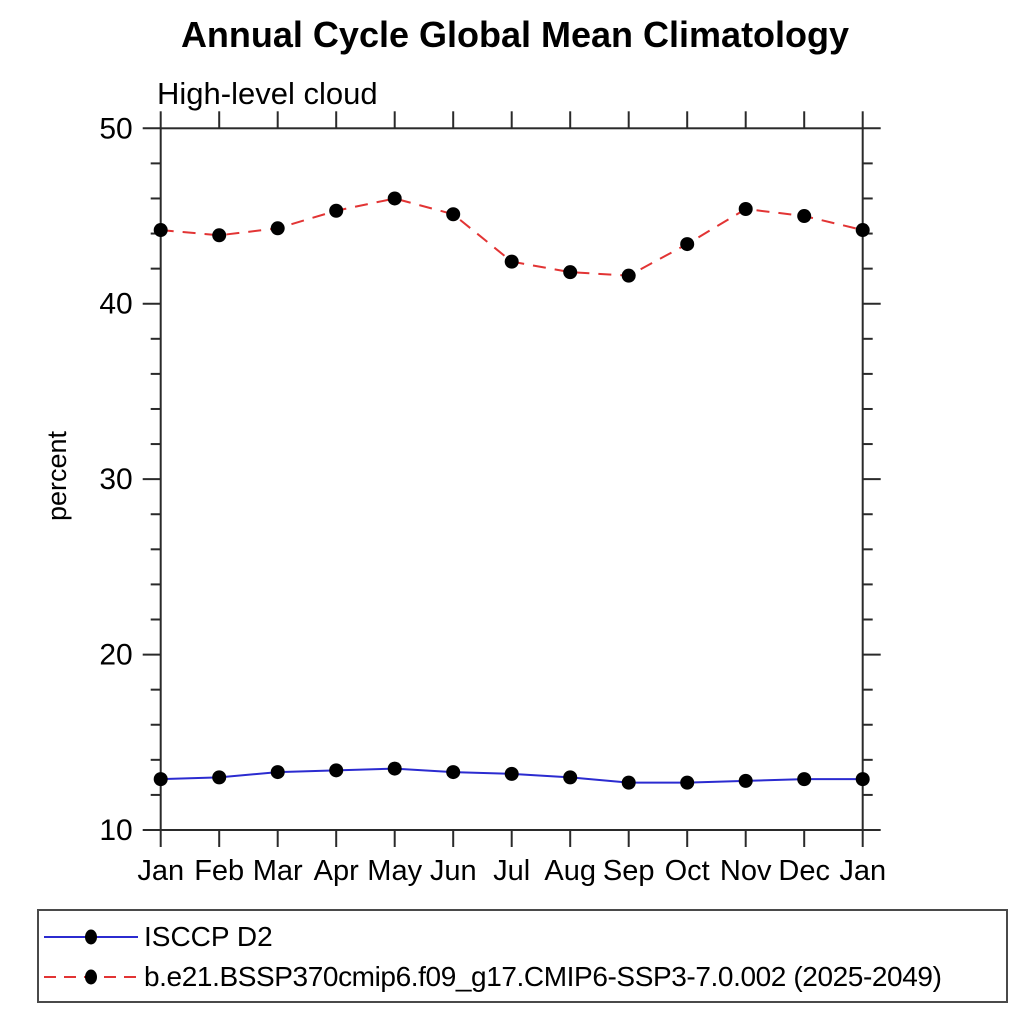  Describe the element at coordinates (570, 871) in the screenshot. I see `x-tick-label: Aug` at that location.